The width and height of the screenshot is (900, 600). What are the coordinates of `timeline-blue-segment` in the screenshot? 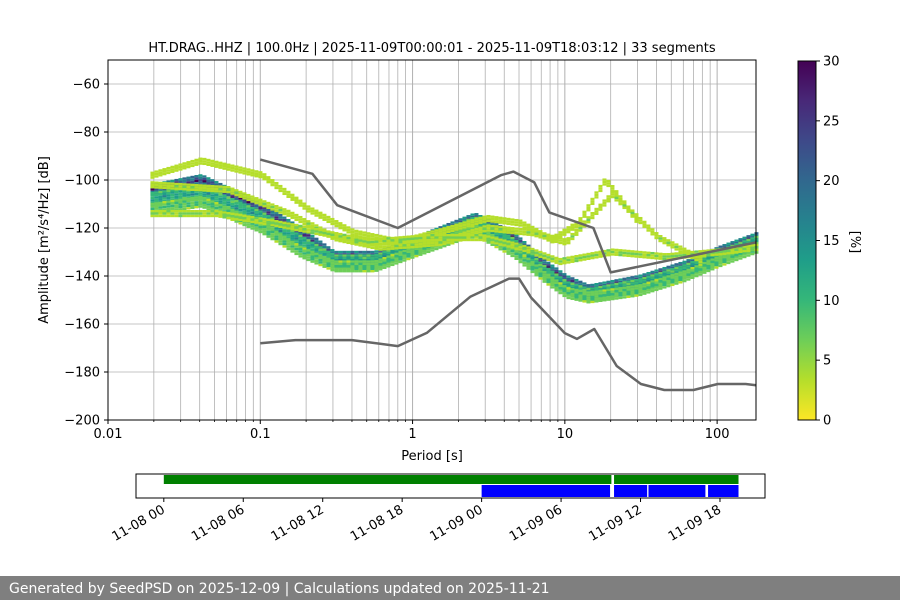 It's located at (723, 491).